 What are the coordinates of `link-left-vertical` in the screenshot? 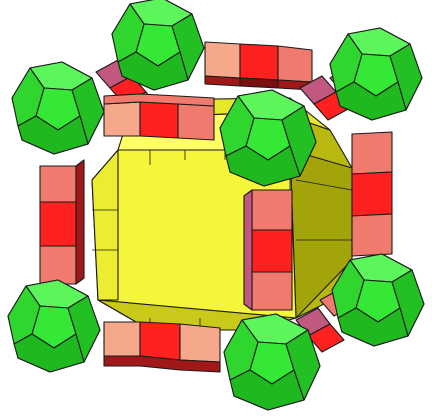 It's located at (62, 222).